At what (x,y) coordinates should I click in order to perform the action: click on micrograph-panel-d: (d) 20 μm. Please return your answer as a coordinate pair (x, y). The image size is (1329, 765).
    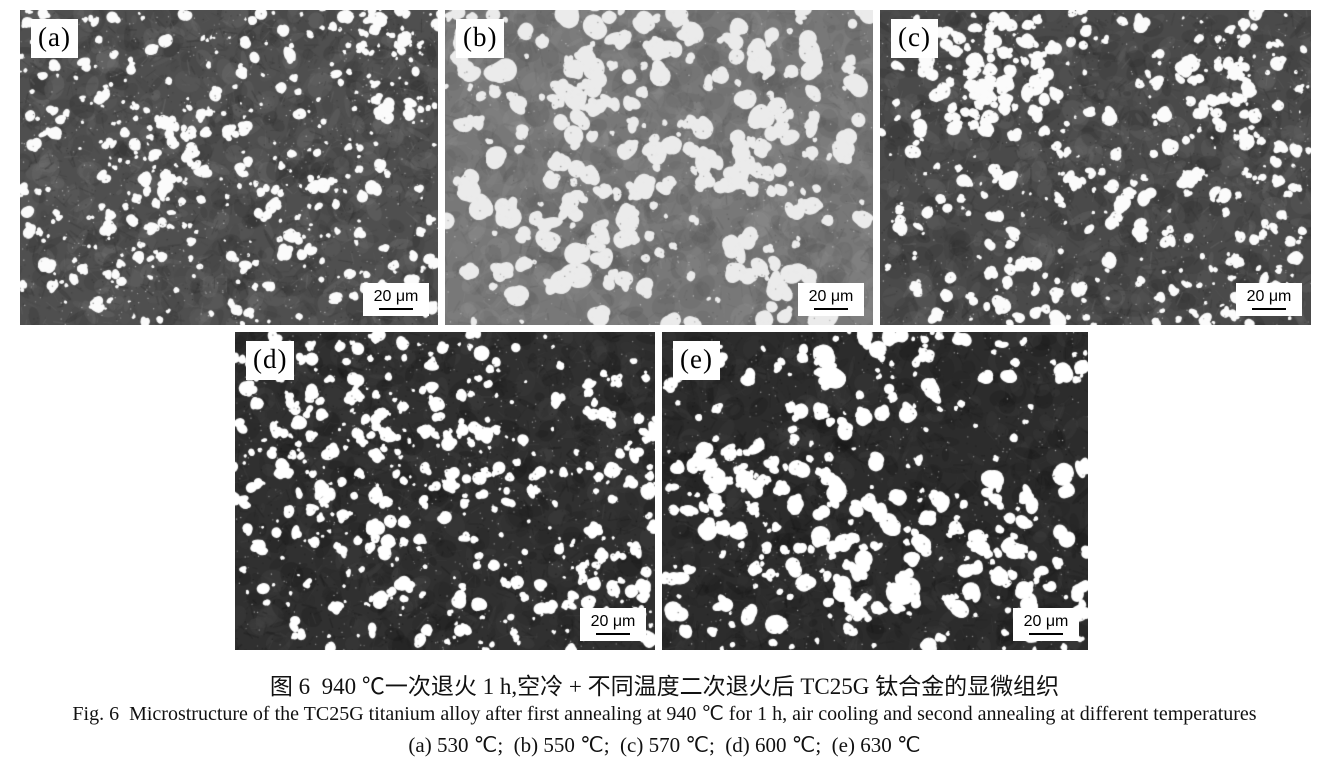
    Looking at the image, I should click on (445, 491).